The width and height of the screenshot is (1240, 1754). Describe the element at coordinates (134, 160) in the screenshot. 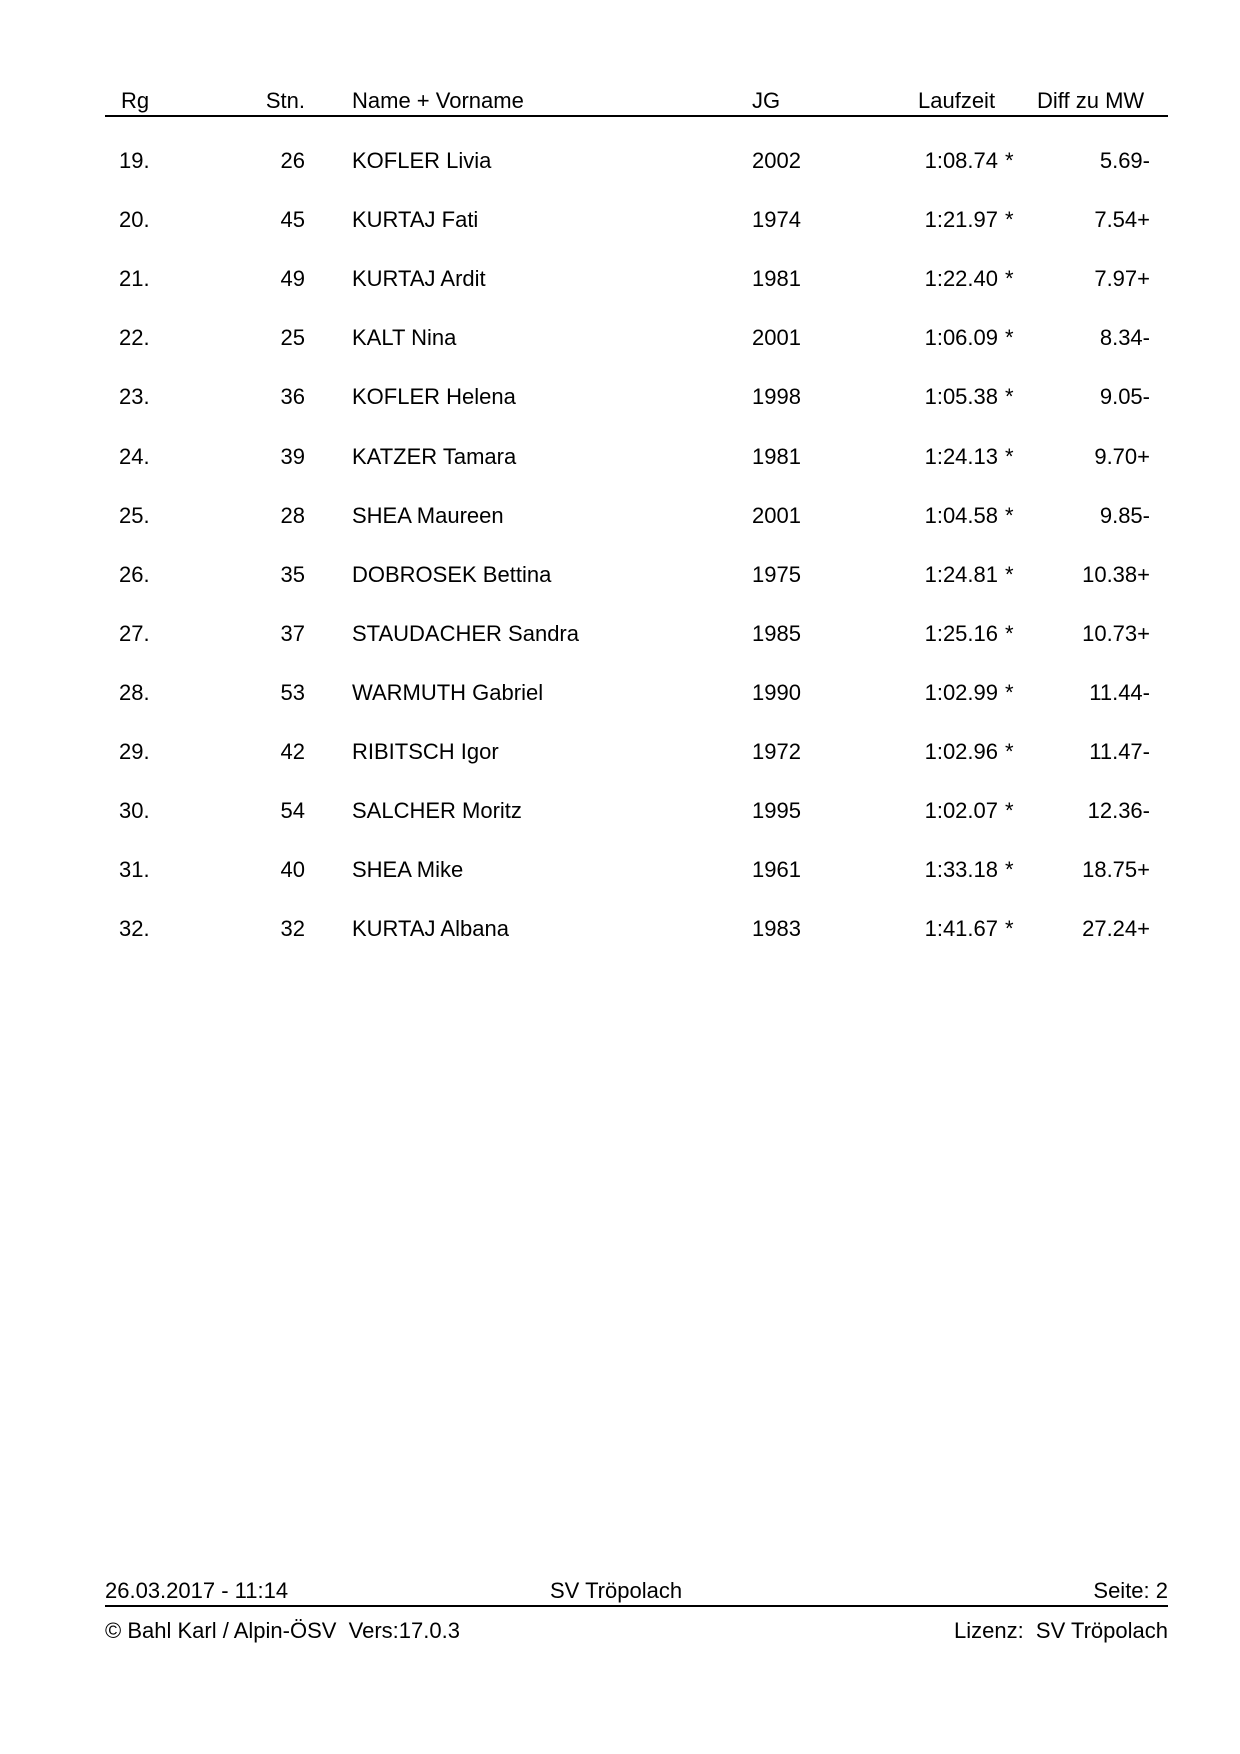

I see `cell-rank: 19.` at that location.